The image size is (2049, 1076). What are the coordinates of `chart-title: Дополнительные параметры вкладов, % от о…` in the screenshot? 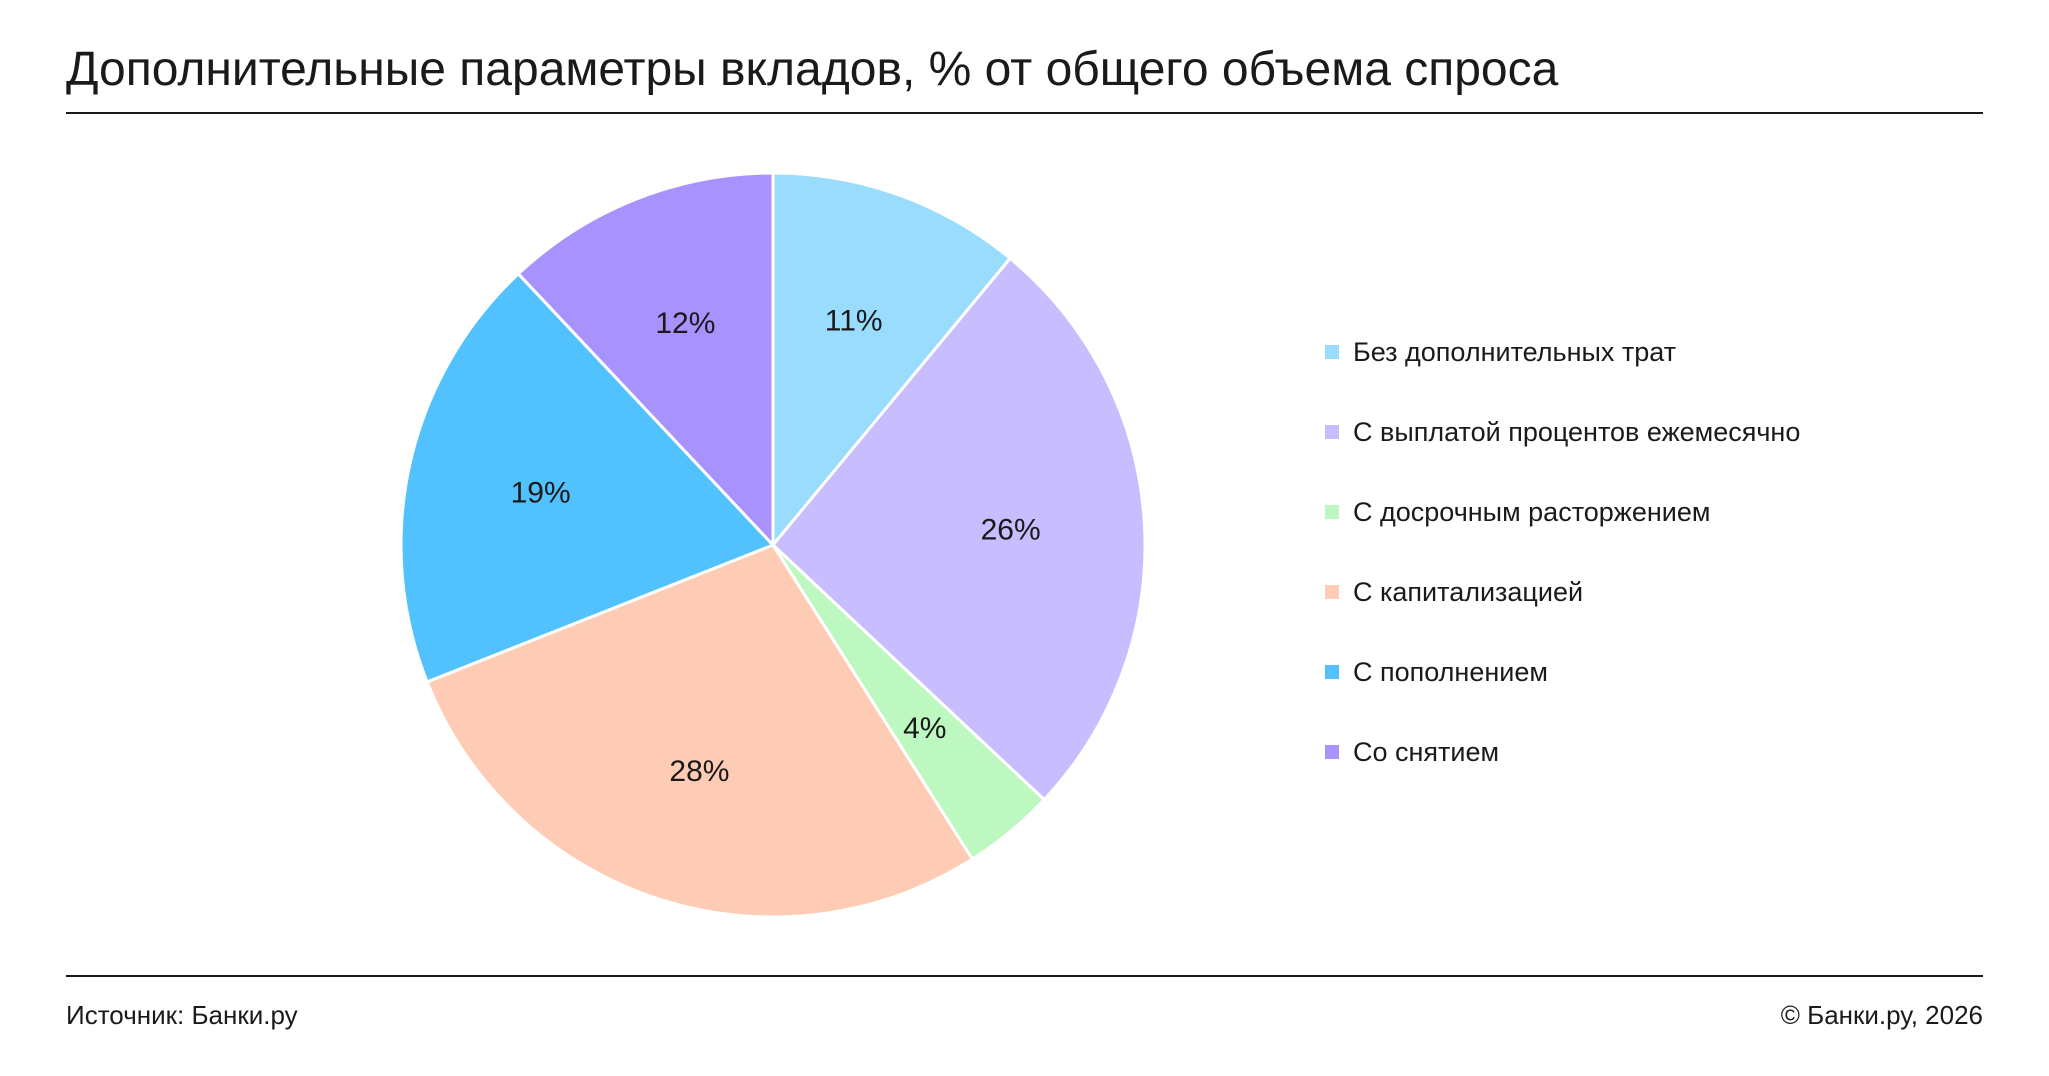 It's located at (812, 69).